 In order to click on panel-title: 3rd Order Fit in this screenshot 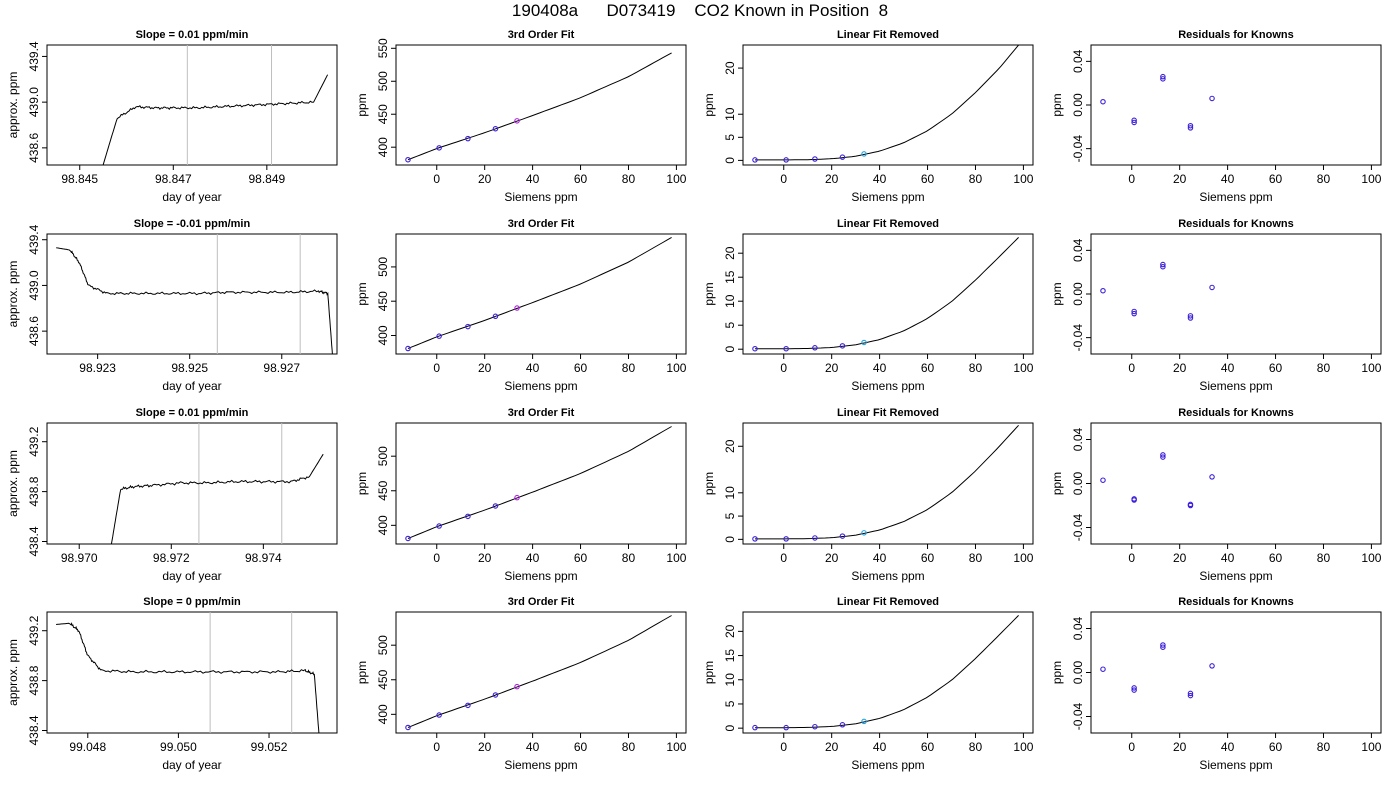, I will do `click(541, 602)`.